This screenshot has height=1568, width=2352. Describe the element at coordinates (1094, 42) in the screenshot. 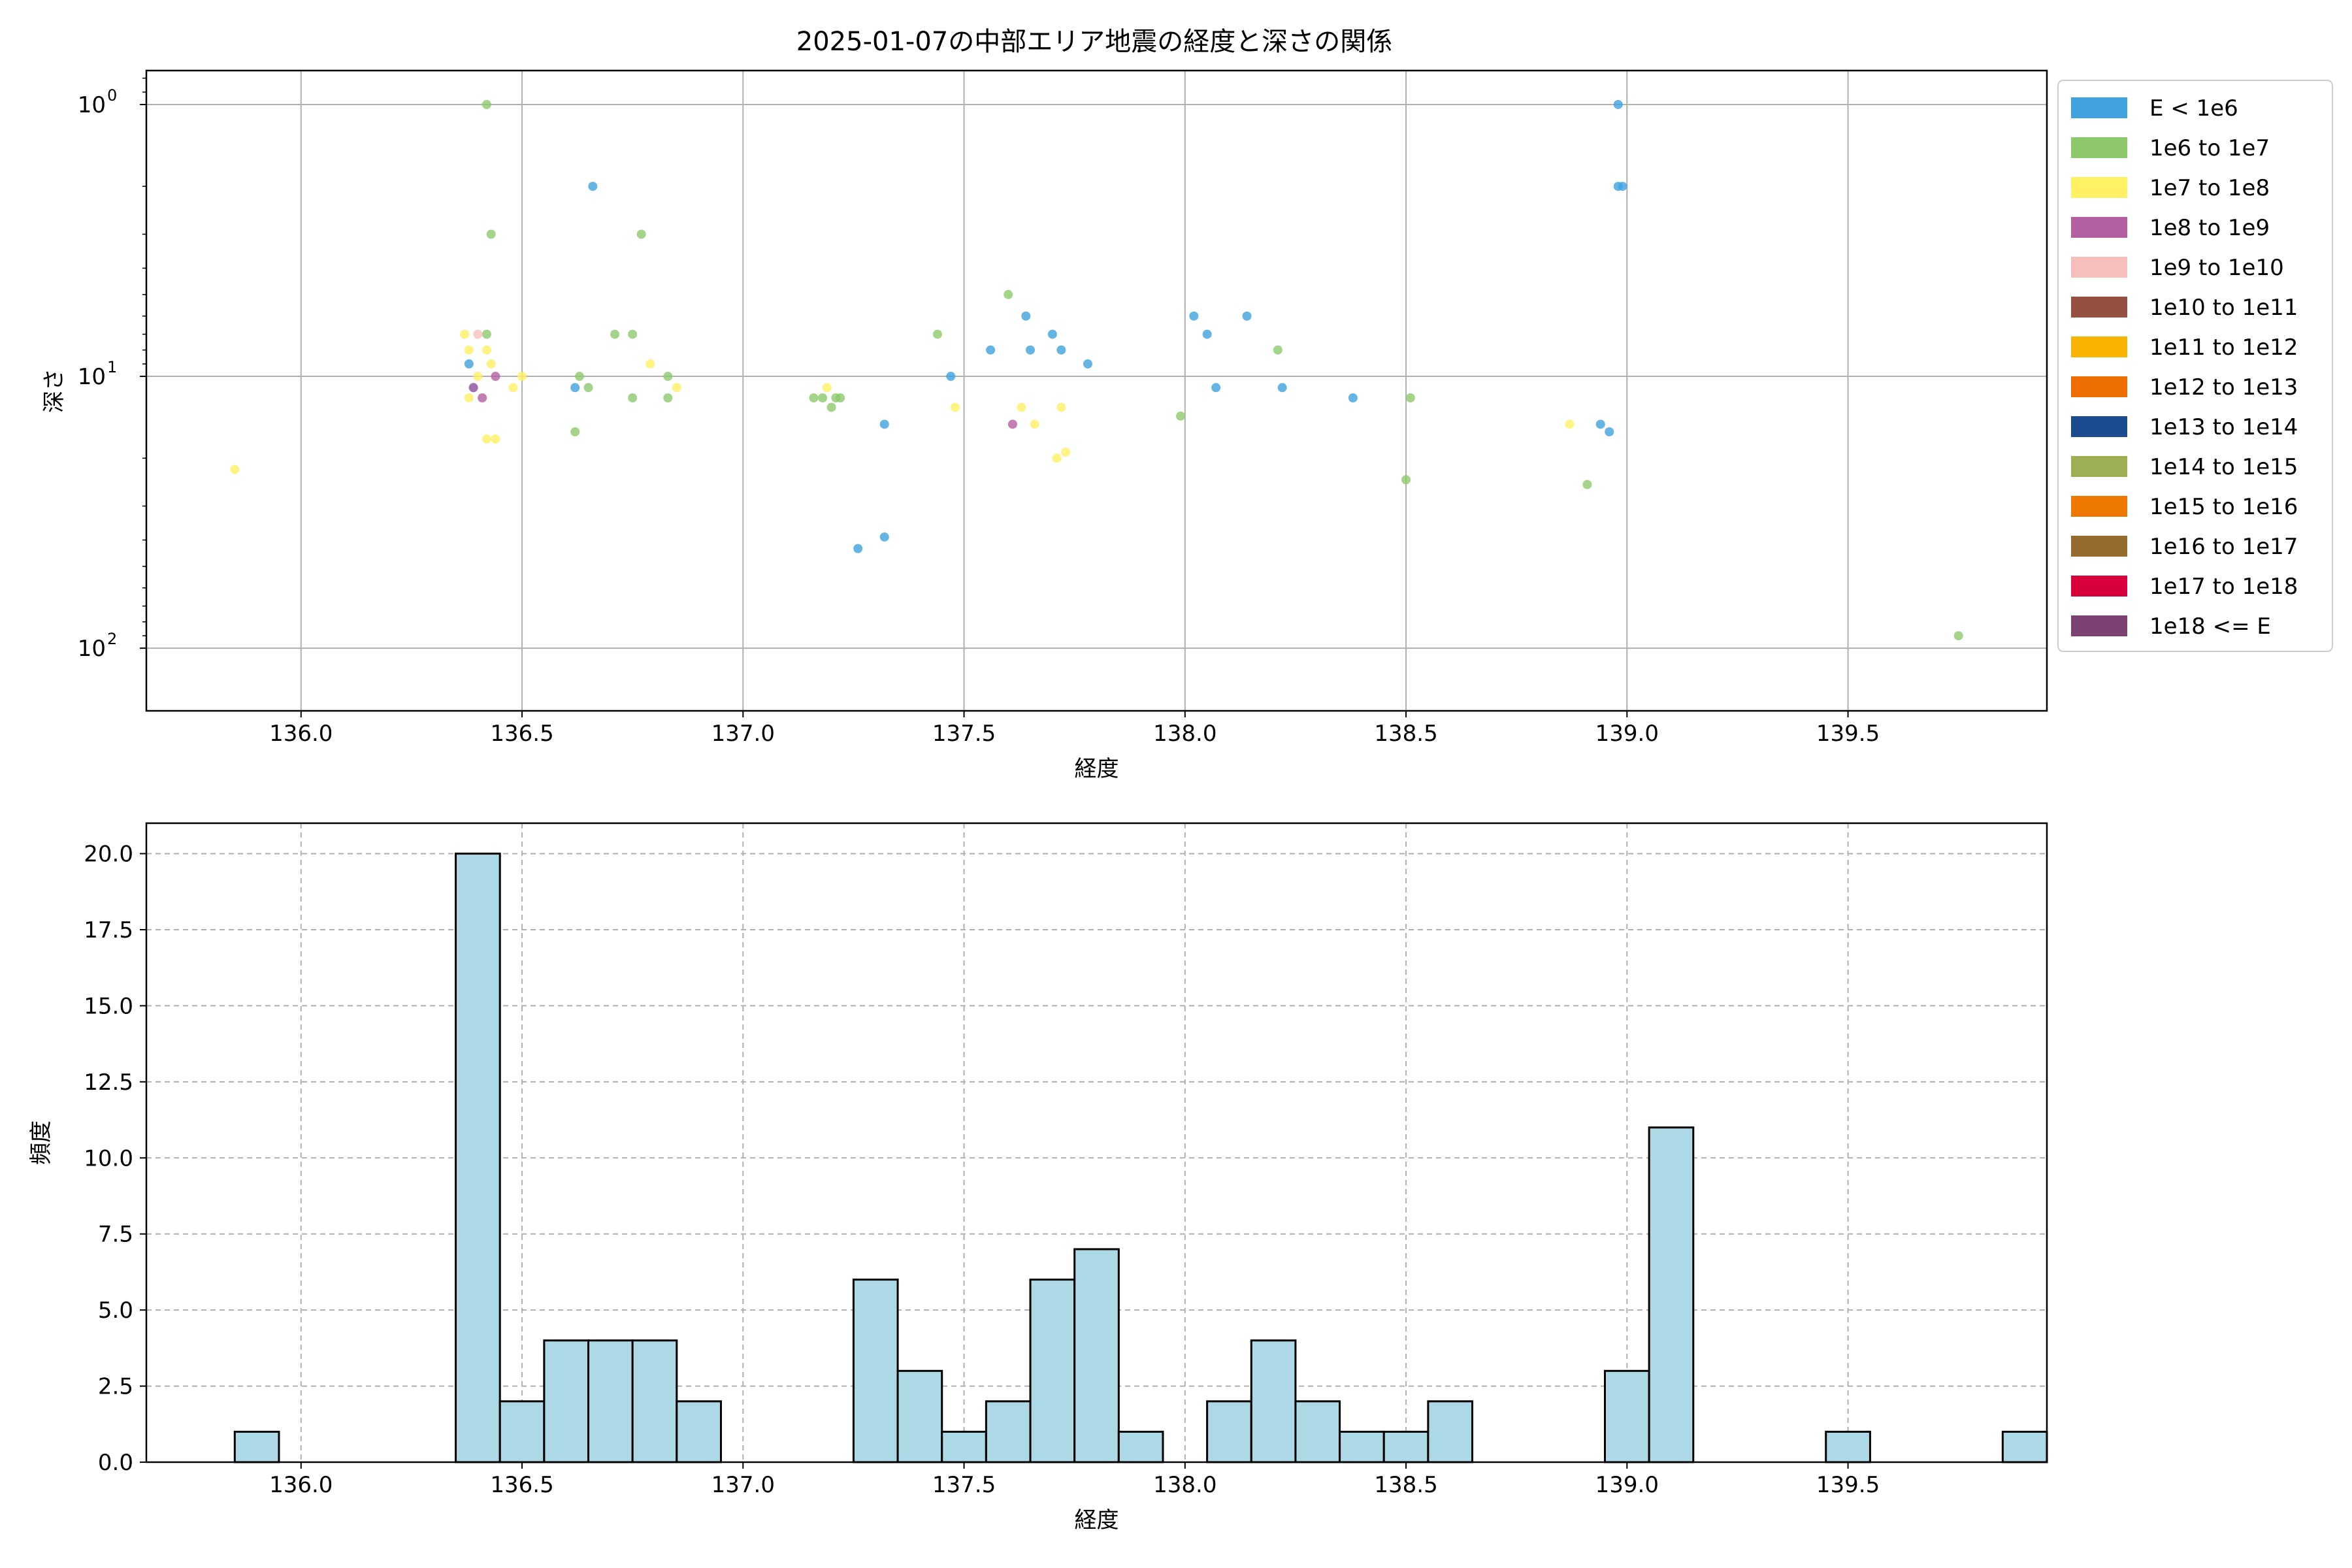

I see `figure-title: 2025-01-07の中部エリア地震の経度と深さの関係` at that location.